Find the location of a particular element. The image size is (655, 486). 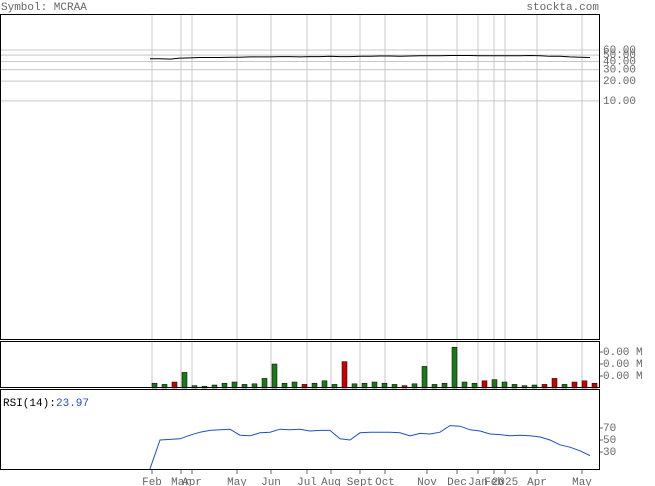

y-tick-label: 50 is located at coordinates (609, 441).